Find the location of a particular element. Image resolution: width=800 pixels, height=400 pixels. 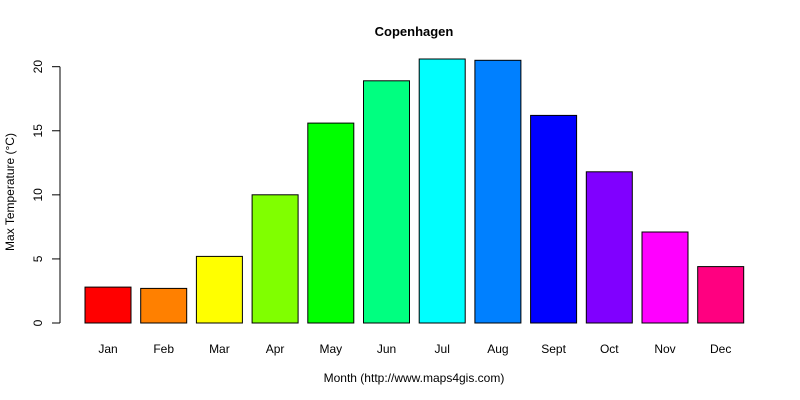

bar-aug is located at coordinates (498, 191).